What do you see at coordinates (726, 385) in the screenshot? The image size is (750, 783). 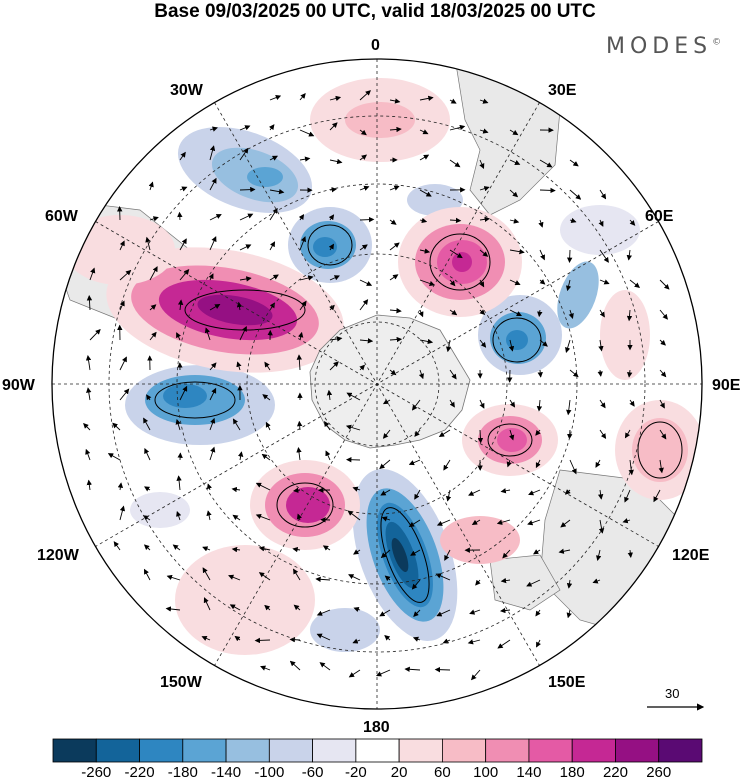 I see `lon-label-90e: 90E` at bounding box center [726, 385].